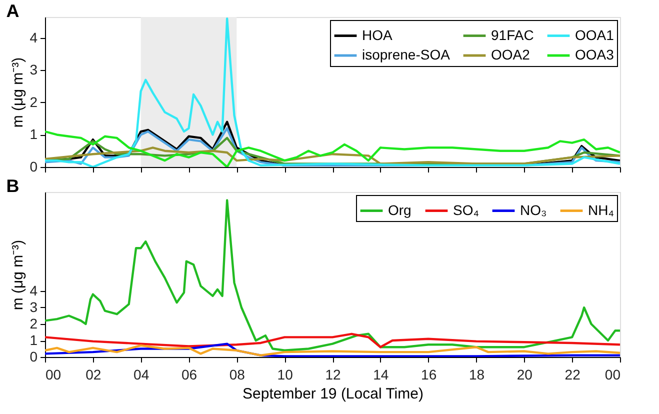  What do you see at coordinates (333, 394) in the screenshot?
I see `x-axis-title: September 19 (Local Time)` at bounding box center [333, 394].